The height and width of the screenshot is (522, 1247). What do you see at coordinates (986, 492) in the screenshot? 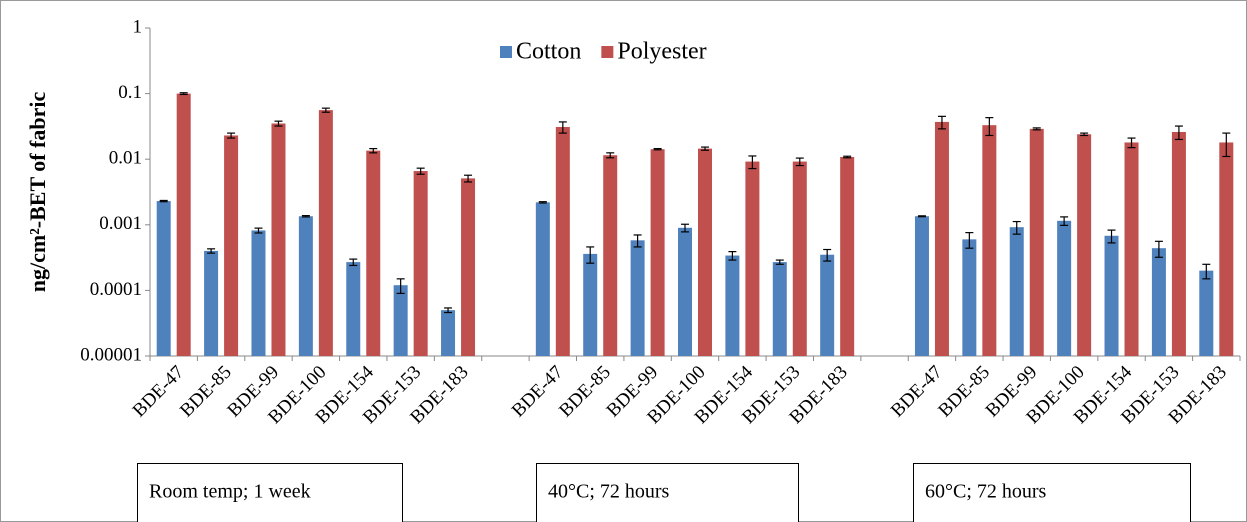
I see `group-label: 60°C; 72 hours` at bounding box center [986, 492].